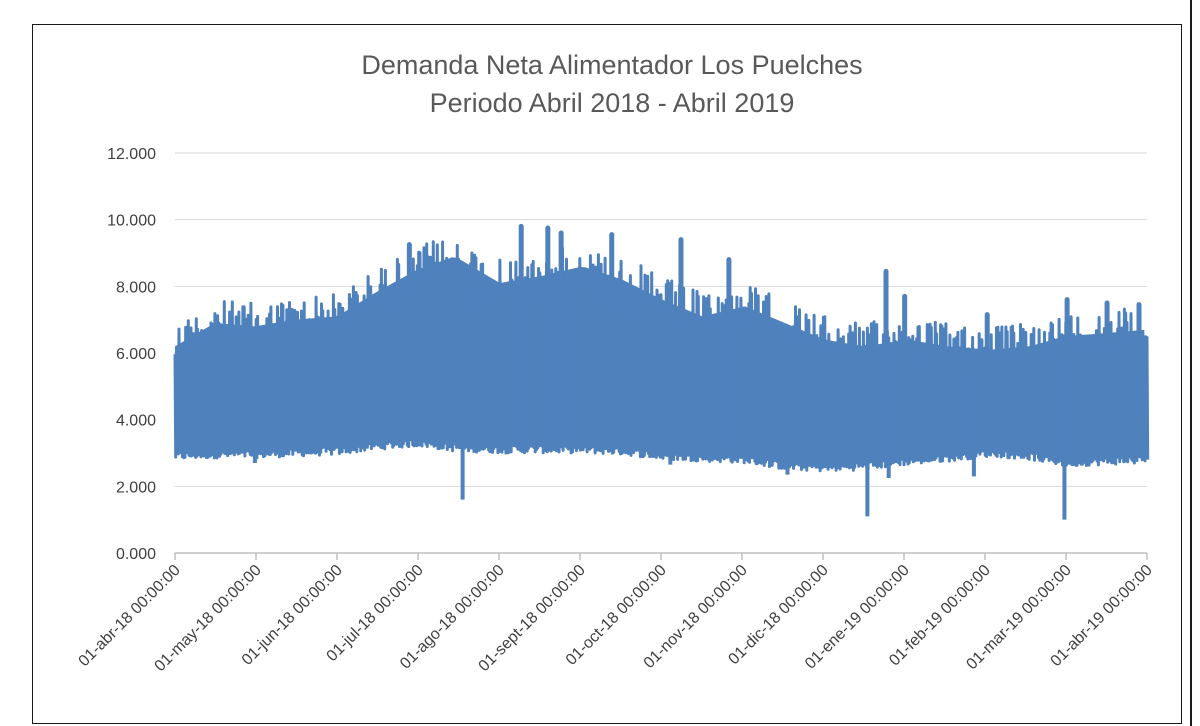  I want to click on series-end, so click(1145, 378).